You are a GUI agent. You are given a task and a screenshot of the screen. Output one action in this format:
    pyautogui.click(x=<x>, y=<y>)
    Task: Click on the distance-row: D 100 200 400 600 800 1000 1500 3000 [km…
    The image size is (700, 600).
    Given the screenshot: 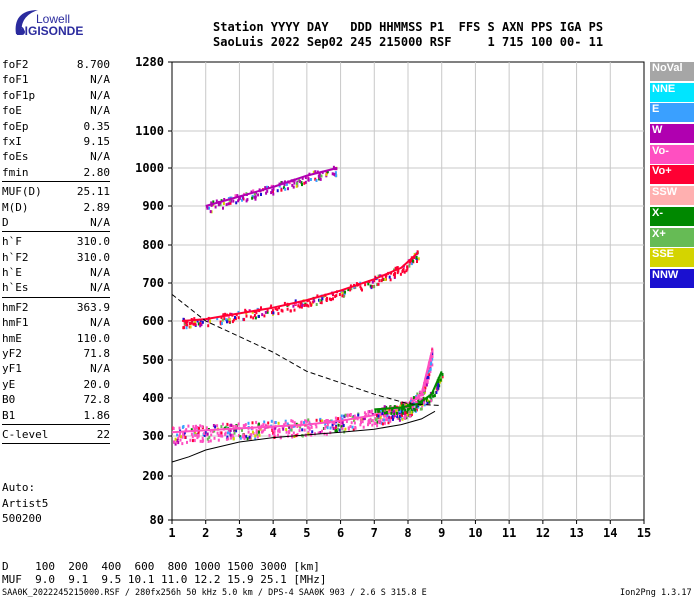 What is the action you would take?
    pyautogui.click(x=161, y=566)
    